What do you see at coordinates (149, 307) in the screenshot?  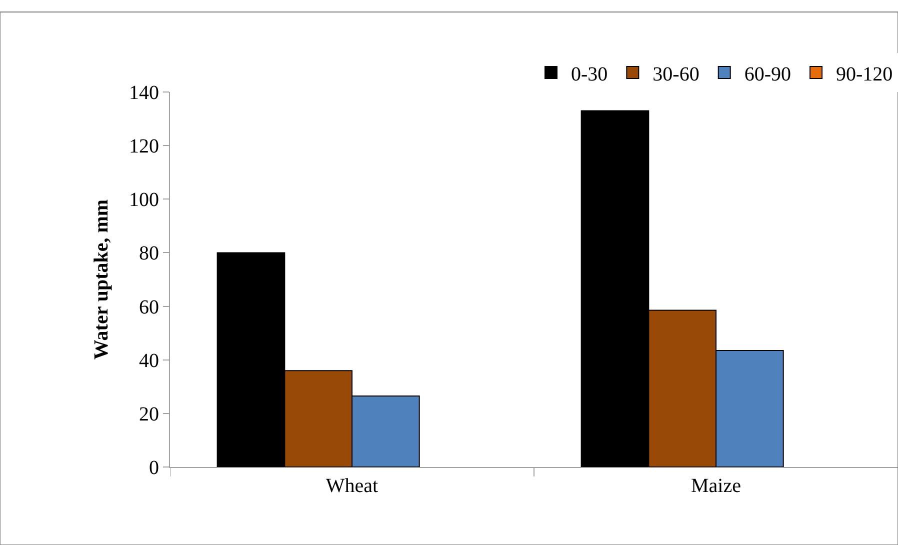 I see `y-tick-label: 60` at bounding box center [149, 307].